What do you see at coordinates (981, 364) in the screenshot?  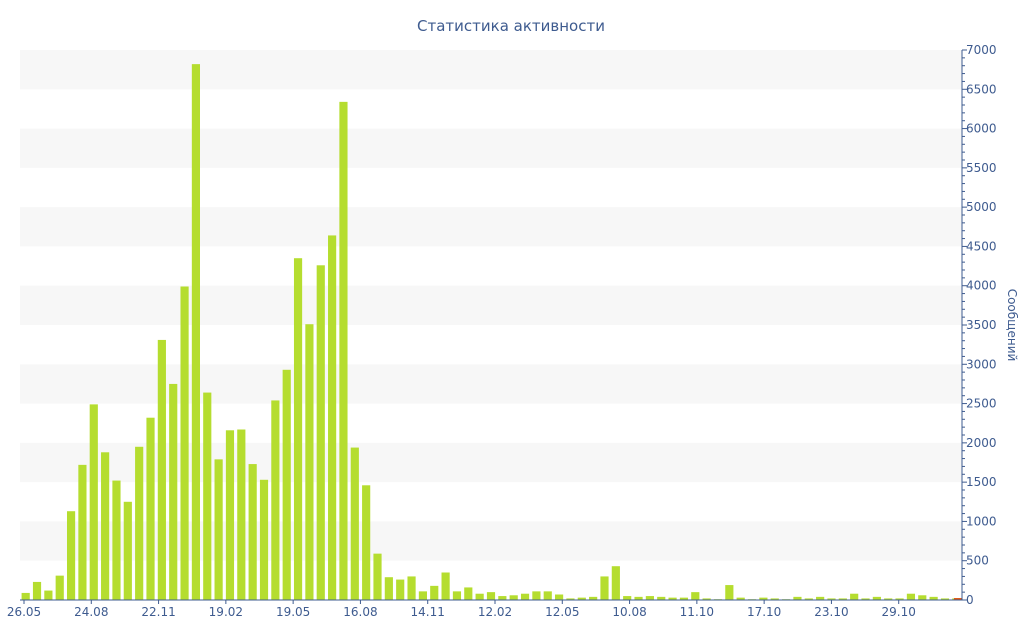 I see `y-tick-label: 3000` at bounding box center [981, 364].